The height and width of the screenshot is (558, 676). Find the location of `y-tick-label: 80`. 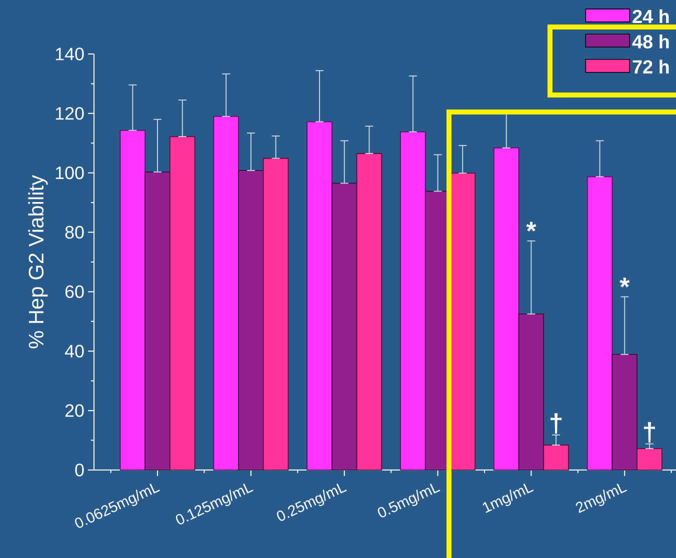

y-tick-label: 80 is located at coordinates (74, 232).